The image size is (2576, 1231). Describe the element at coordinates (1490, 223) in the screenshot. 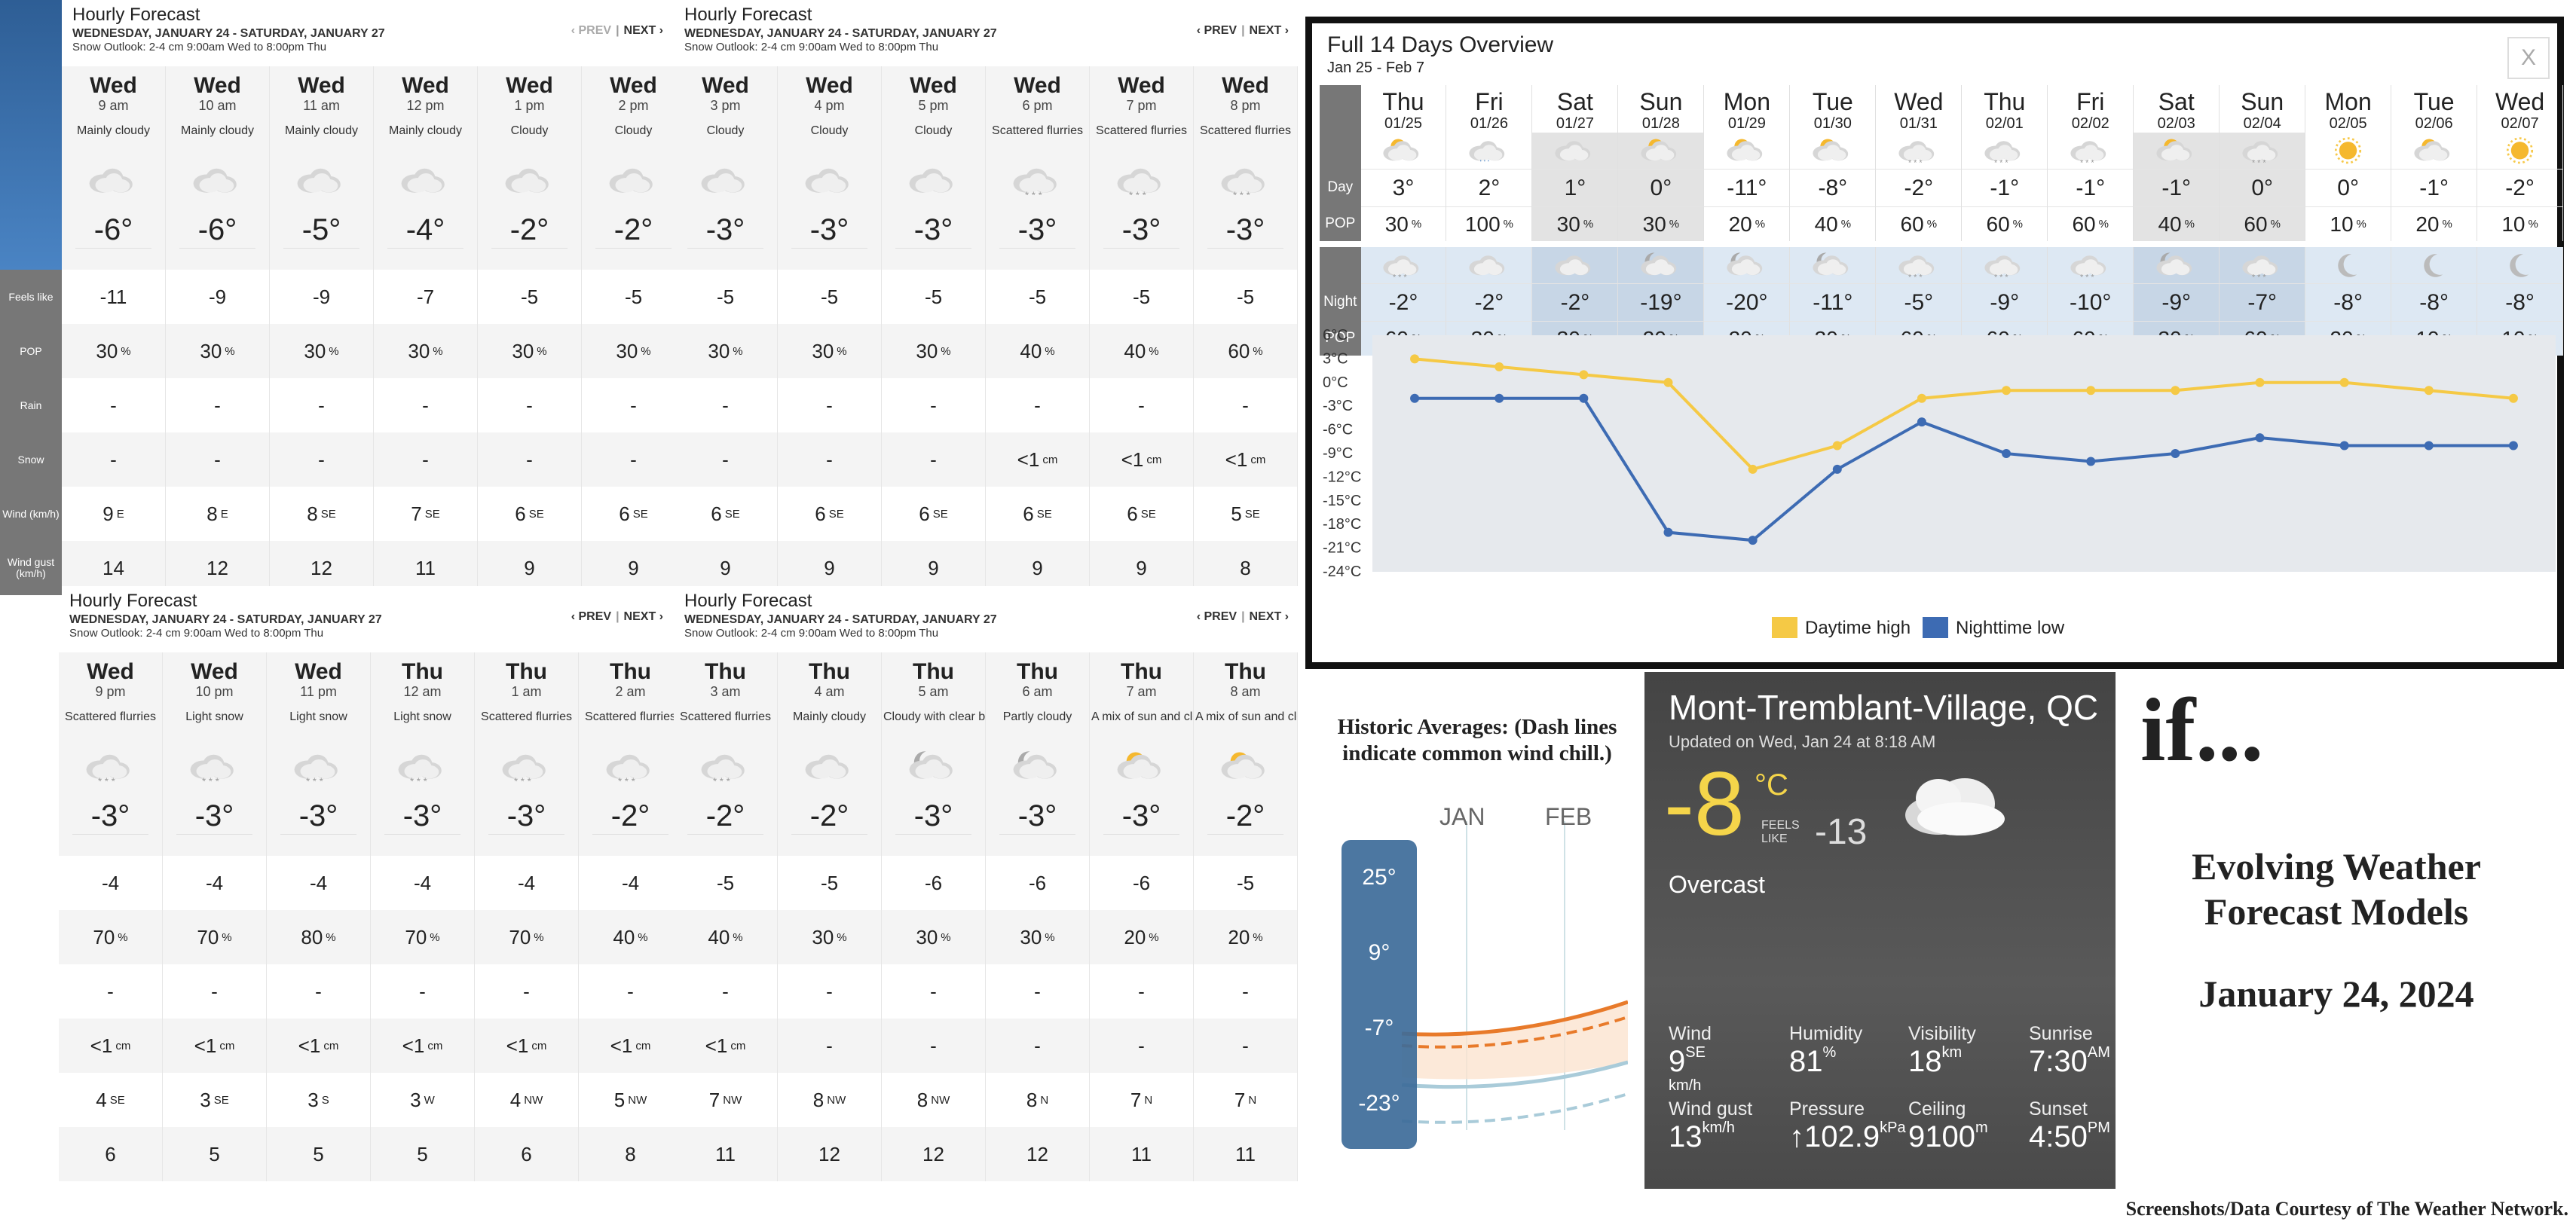

I see `day-pop: 100%` at that location.